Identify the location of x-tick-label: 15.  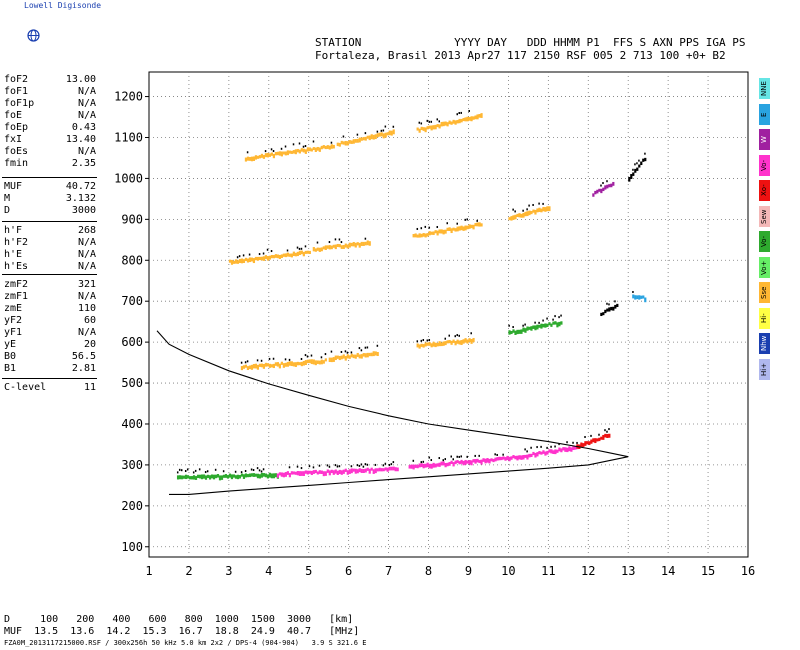
(708, 571).